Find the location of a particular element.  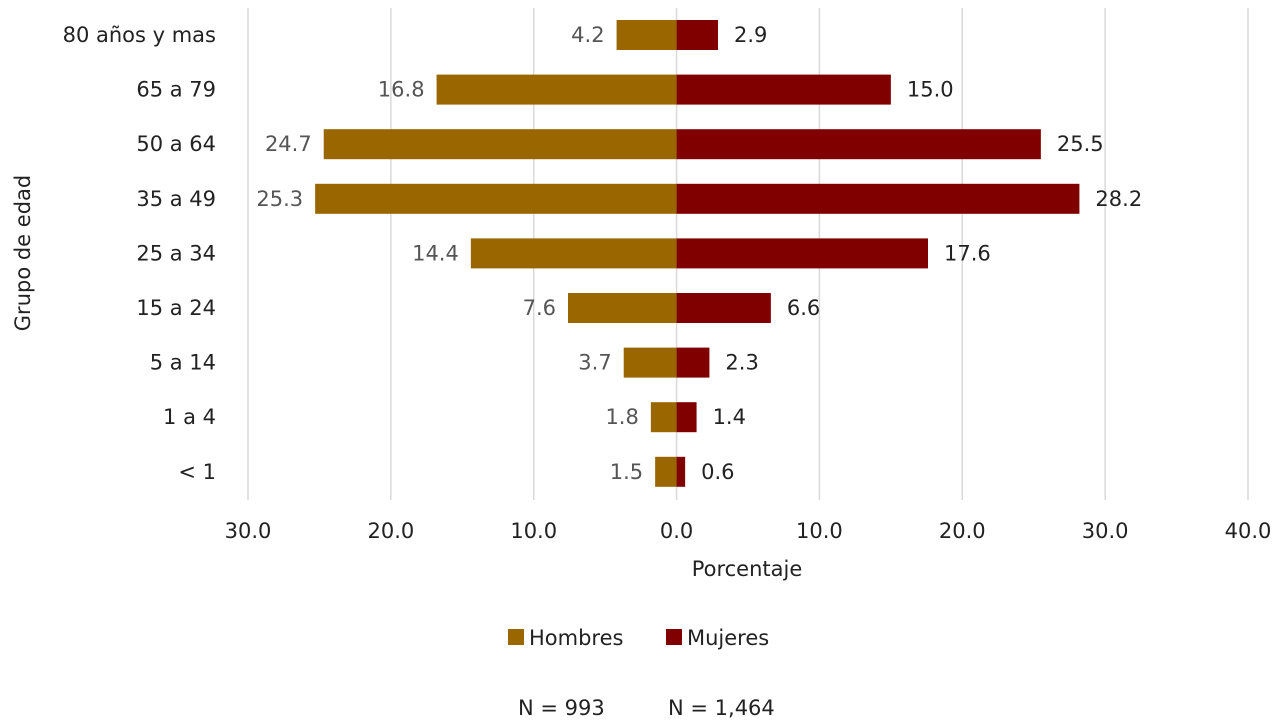

x-tick-labels: 30.0 20.0 10.0 0.0 10.0 20.0 30.0 40.0 is located at coordinates (748, 531).